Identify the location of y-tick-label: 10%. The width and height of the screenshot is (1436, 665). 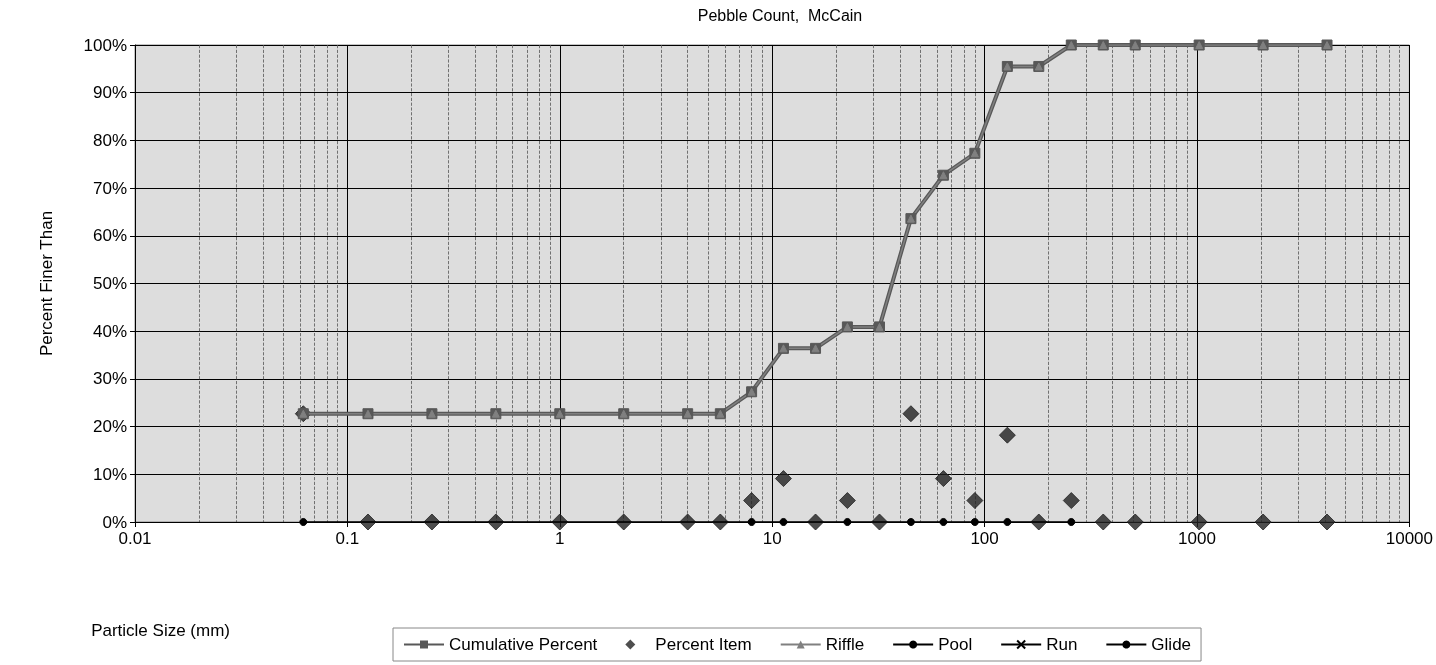
(109, 474).